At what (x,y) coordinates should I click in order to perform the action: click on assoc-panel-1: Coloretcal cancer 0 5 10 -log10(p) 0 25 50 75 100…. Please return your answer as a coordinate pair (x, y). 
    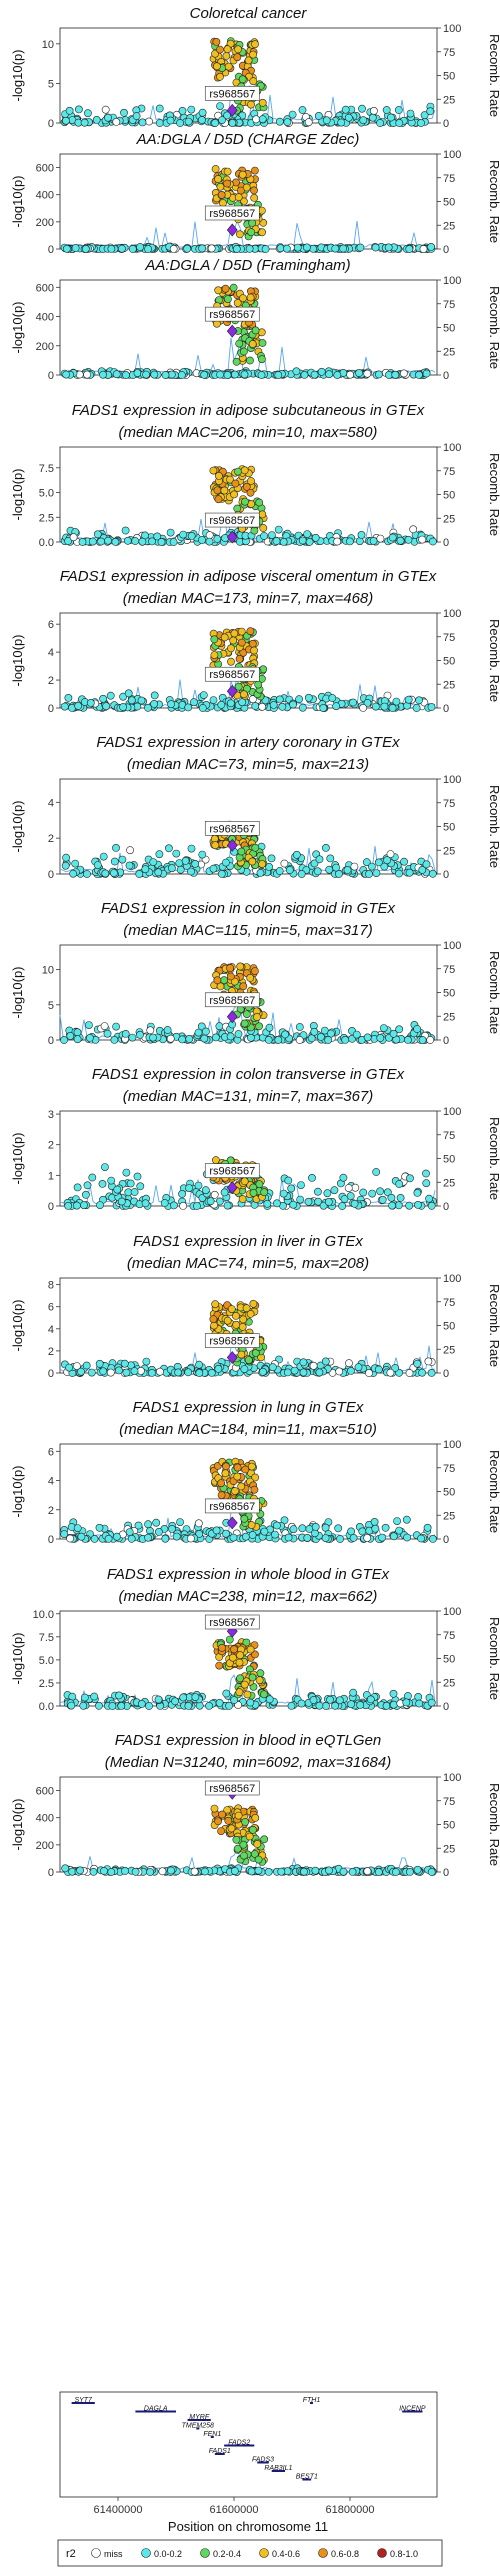
    Looking at the image, I should click on (255, 67).